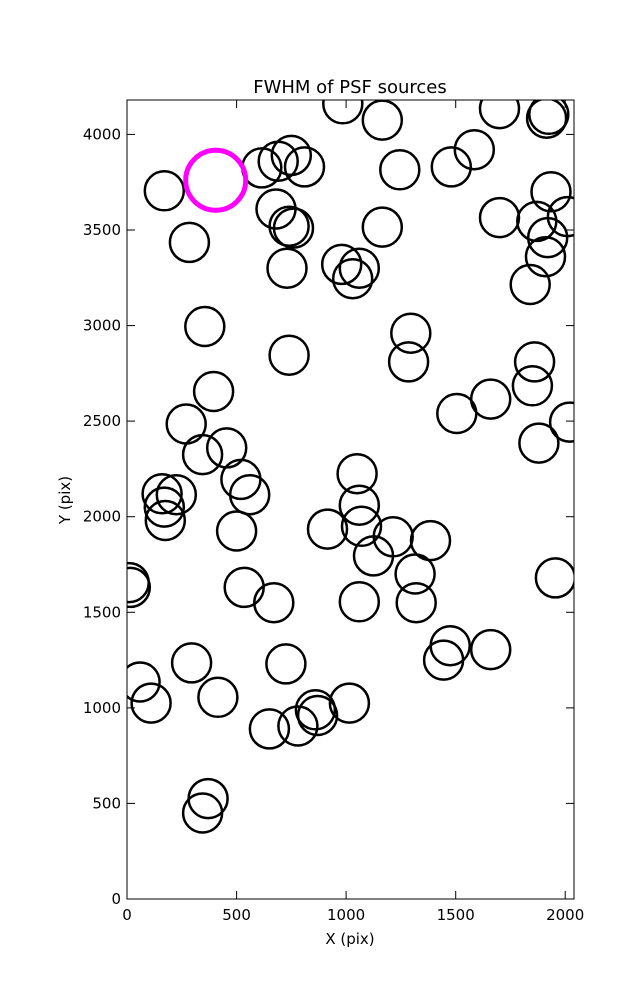 The image size is (637, 1000). Describe the element at coordinates (102, 708) in the screenshot. I see `y-tick-label-1000: 1000` at that location.